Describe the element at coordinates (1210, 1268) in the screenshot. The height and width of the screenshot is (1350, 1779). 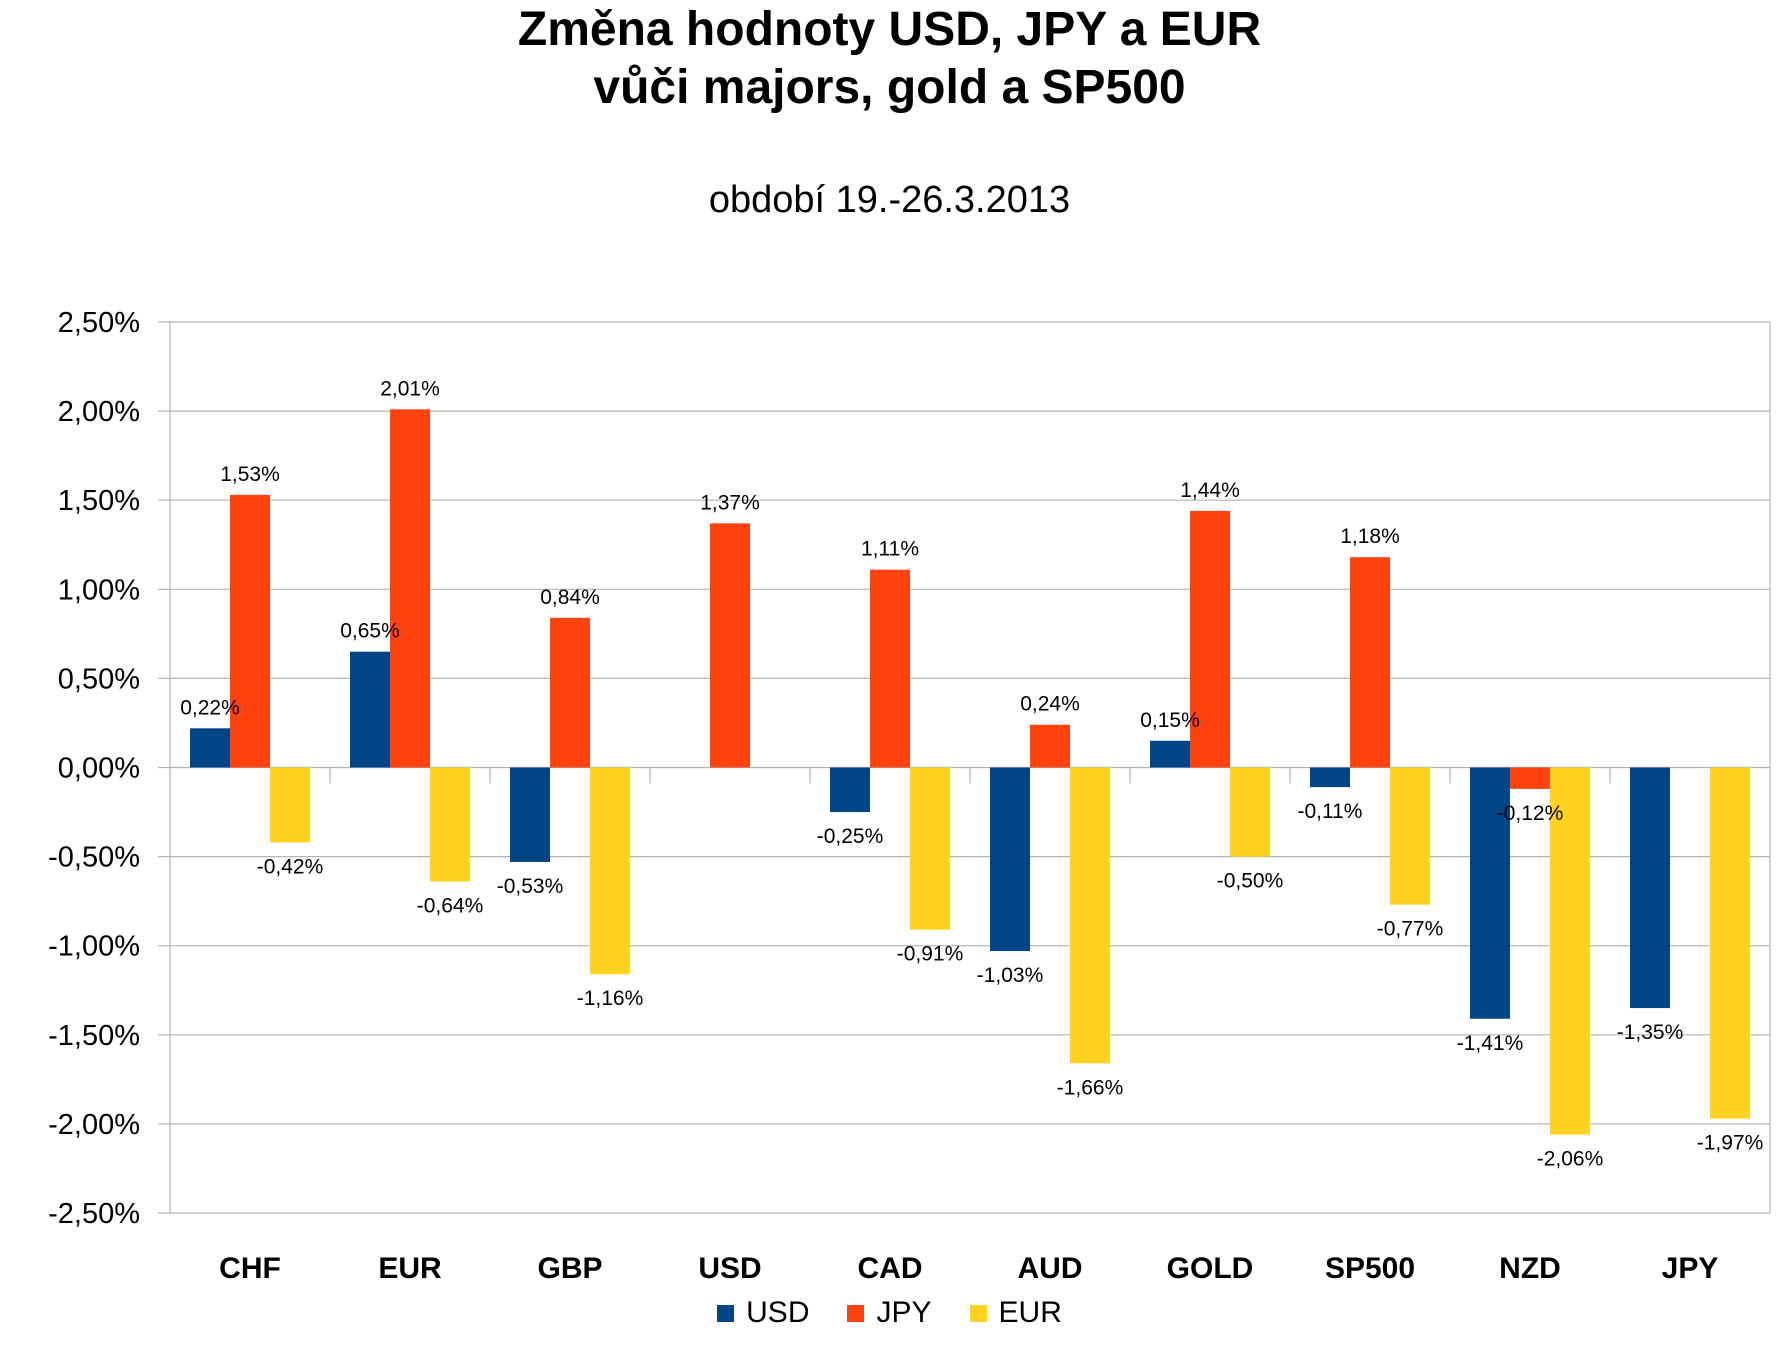
I see `x-category-label: GOLD` at that location.